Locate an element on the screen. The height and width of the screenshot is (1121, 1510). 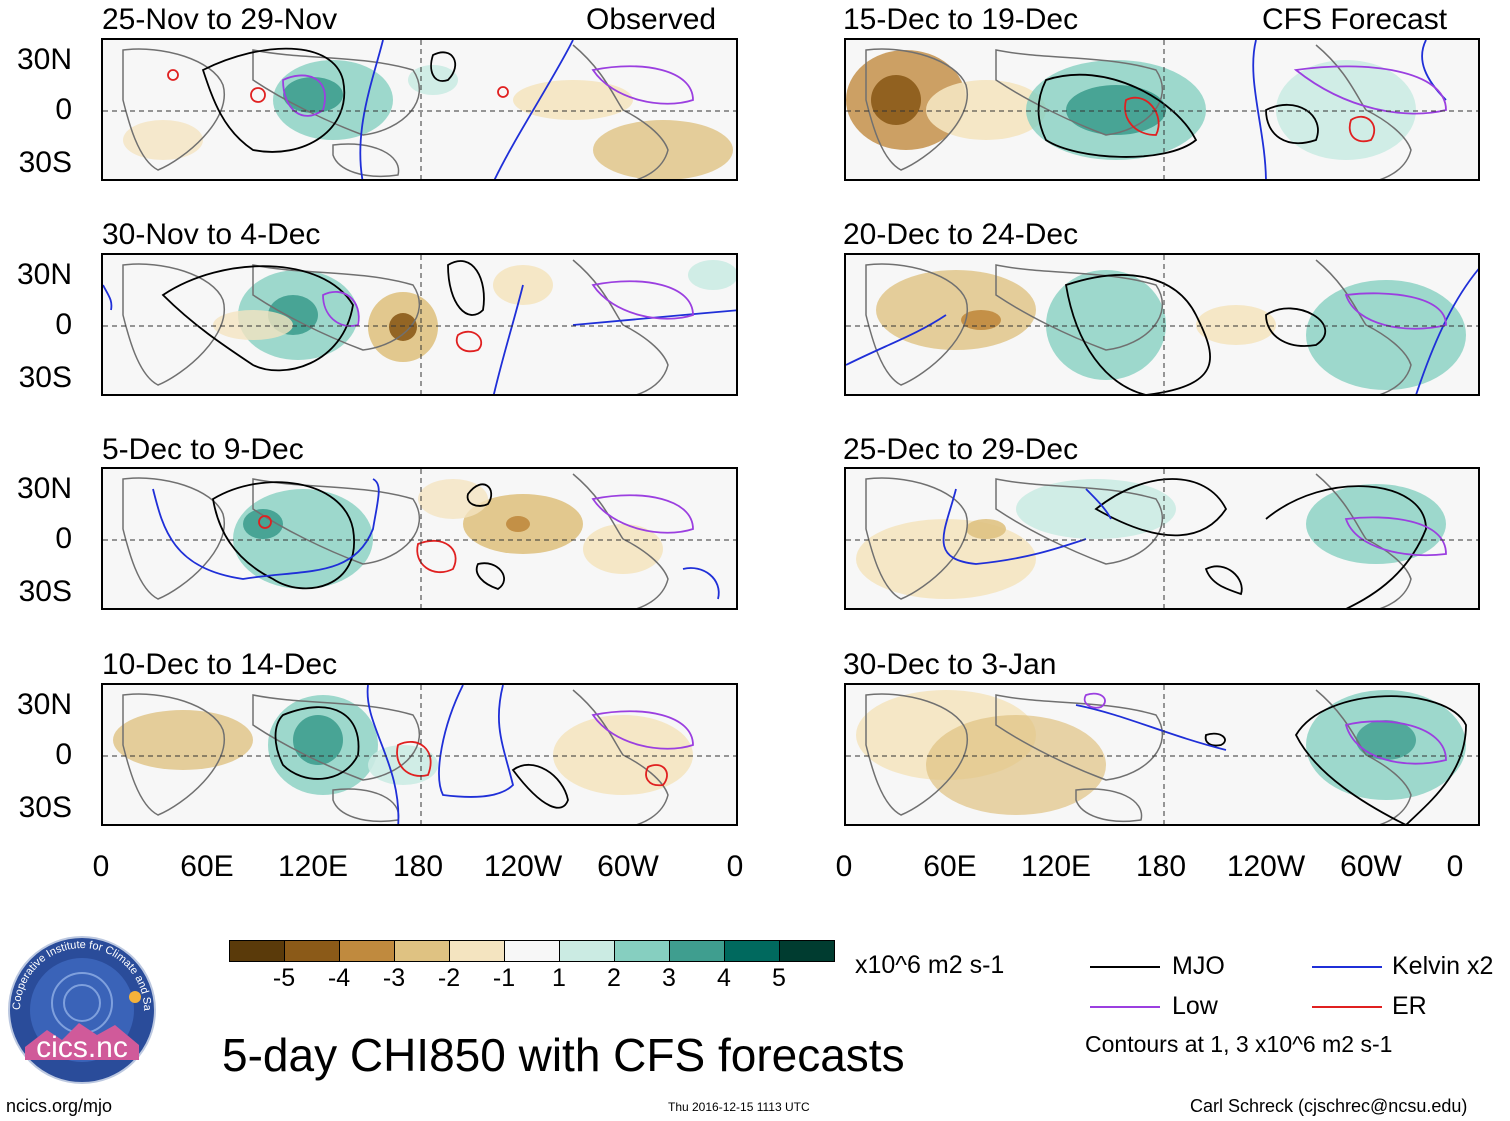
legend-line-mjo is located at coordinates (1125, 967).